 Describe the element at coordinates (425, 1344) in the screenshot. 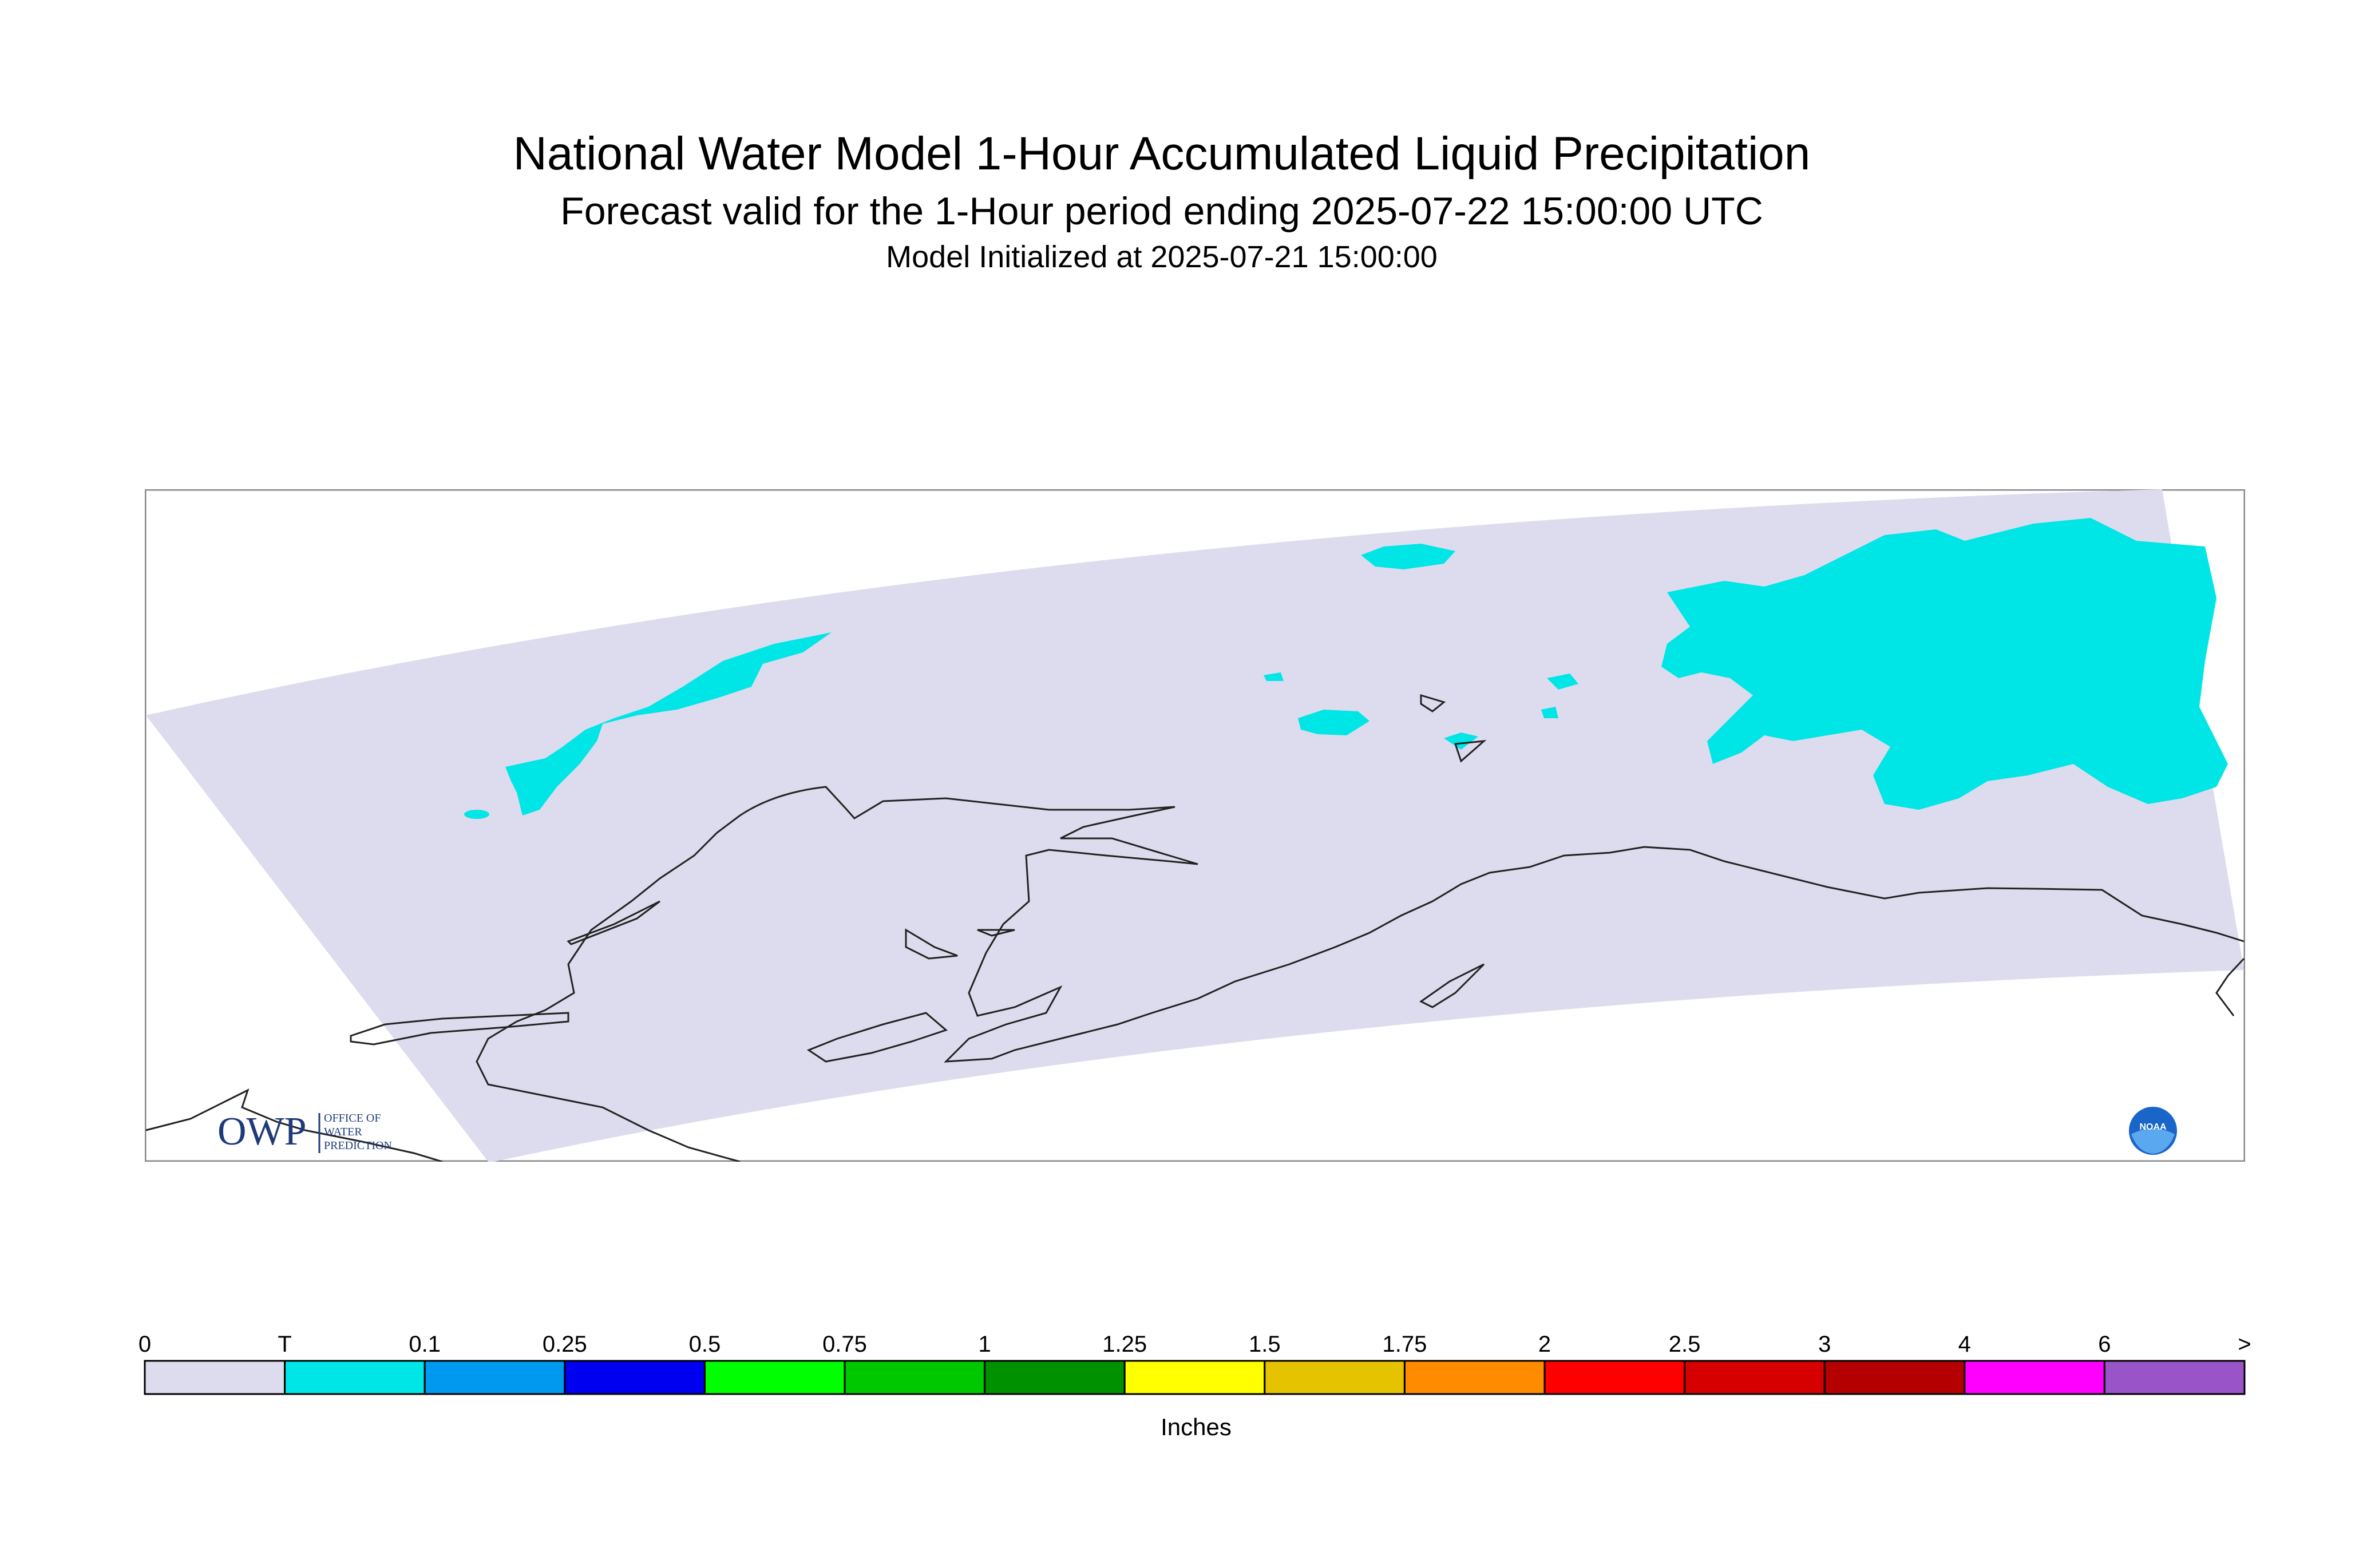

I see `legend-tick-label: 0.1` at that location.